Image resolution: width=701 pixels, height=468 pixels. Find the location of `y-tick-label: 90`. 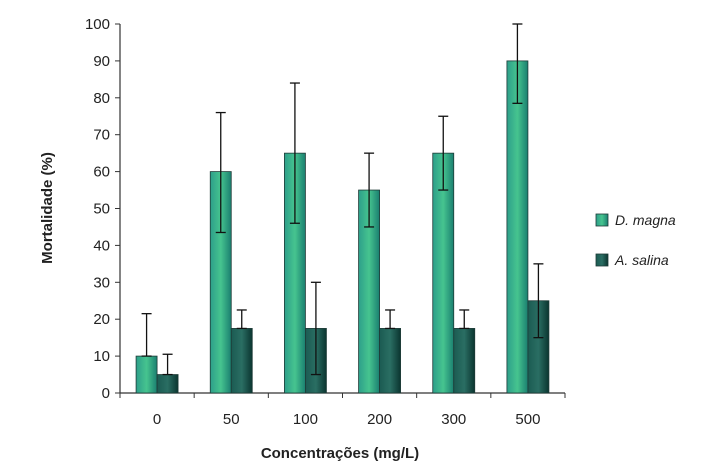

y-tick-label: 90 is located at coordinates (101, 61).